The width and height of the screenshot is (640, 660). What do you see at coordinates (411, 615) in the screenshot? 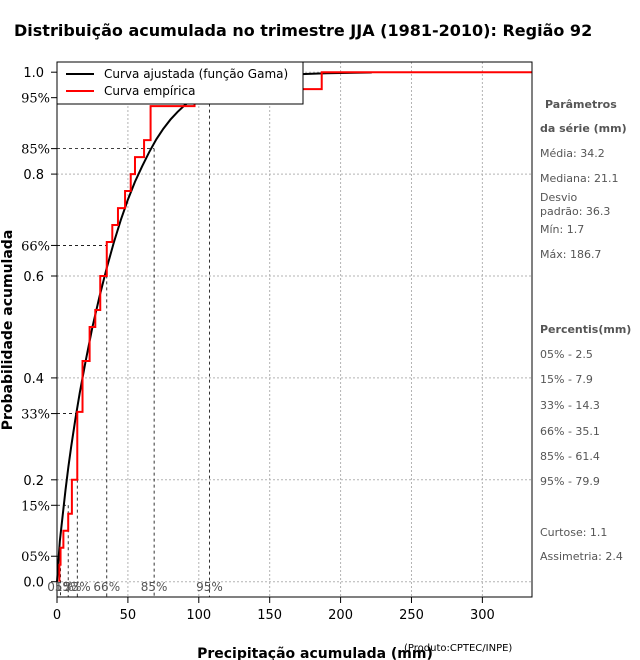
I see `x-tick-label: 250` at bounding box center [411, 615].